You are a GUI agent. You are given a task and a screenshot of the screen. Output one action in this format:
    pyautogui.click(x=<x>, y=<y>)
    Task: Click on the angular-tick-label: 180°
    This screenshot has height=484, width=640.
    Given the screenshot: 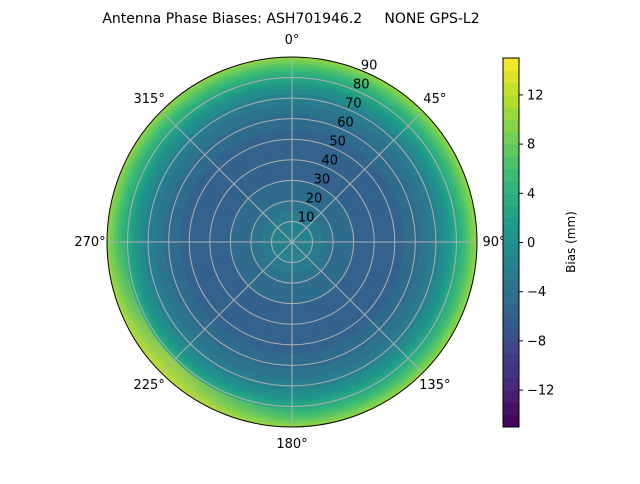 What is the action you would take?
    pyautogui.click(x=291, y=444)
    